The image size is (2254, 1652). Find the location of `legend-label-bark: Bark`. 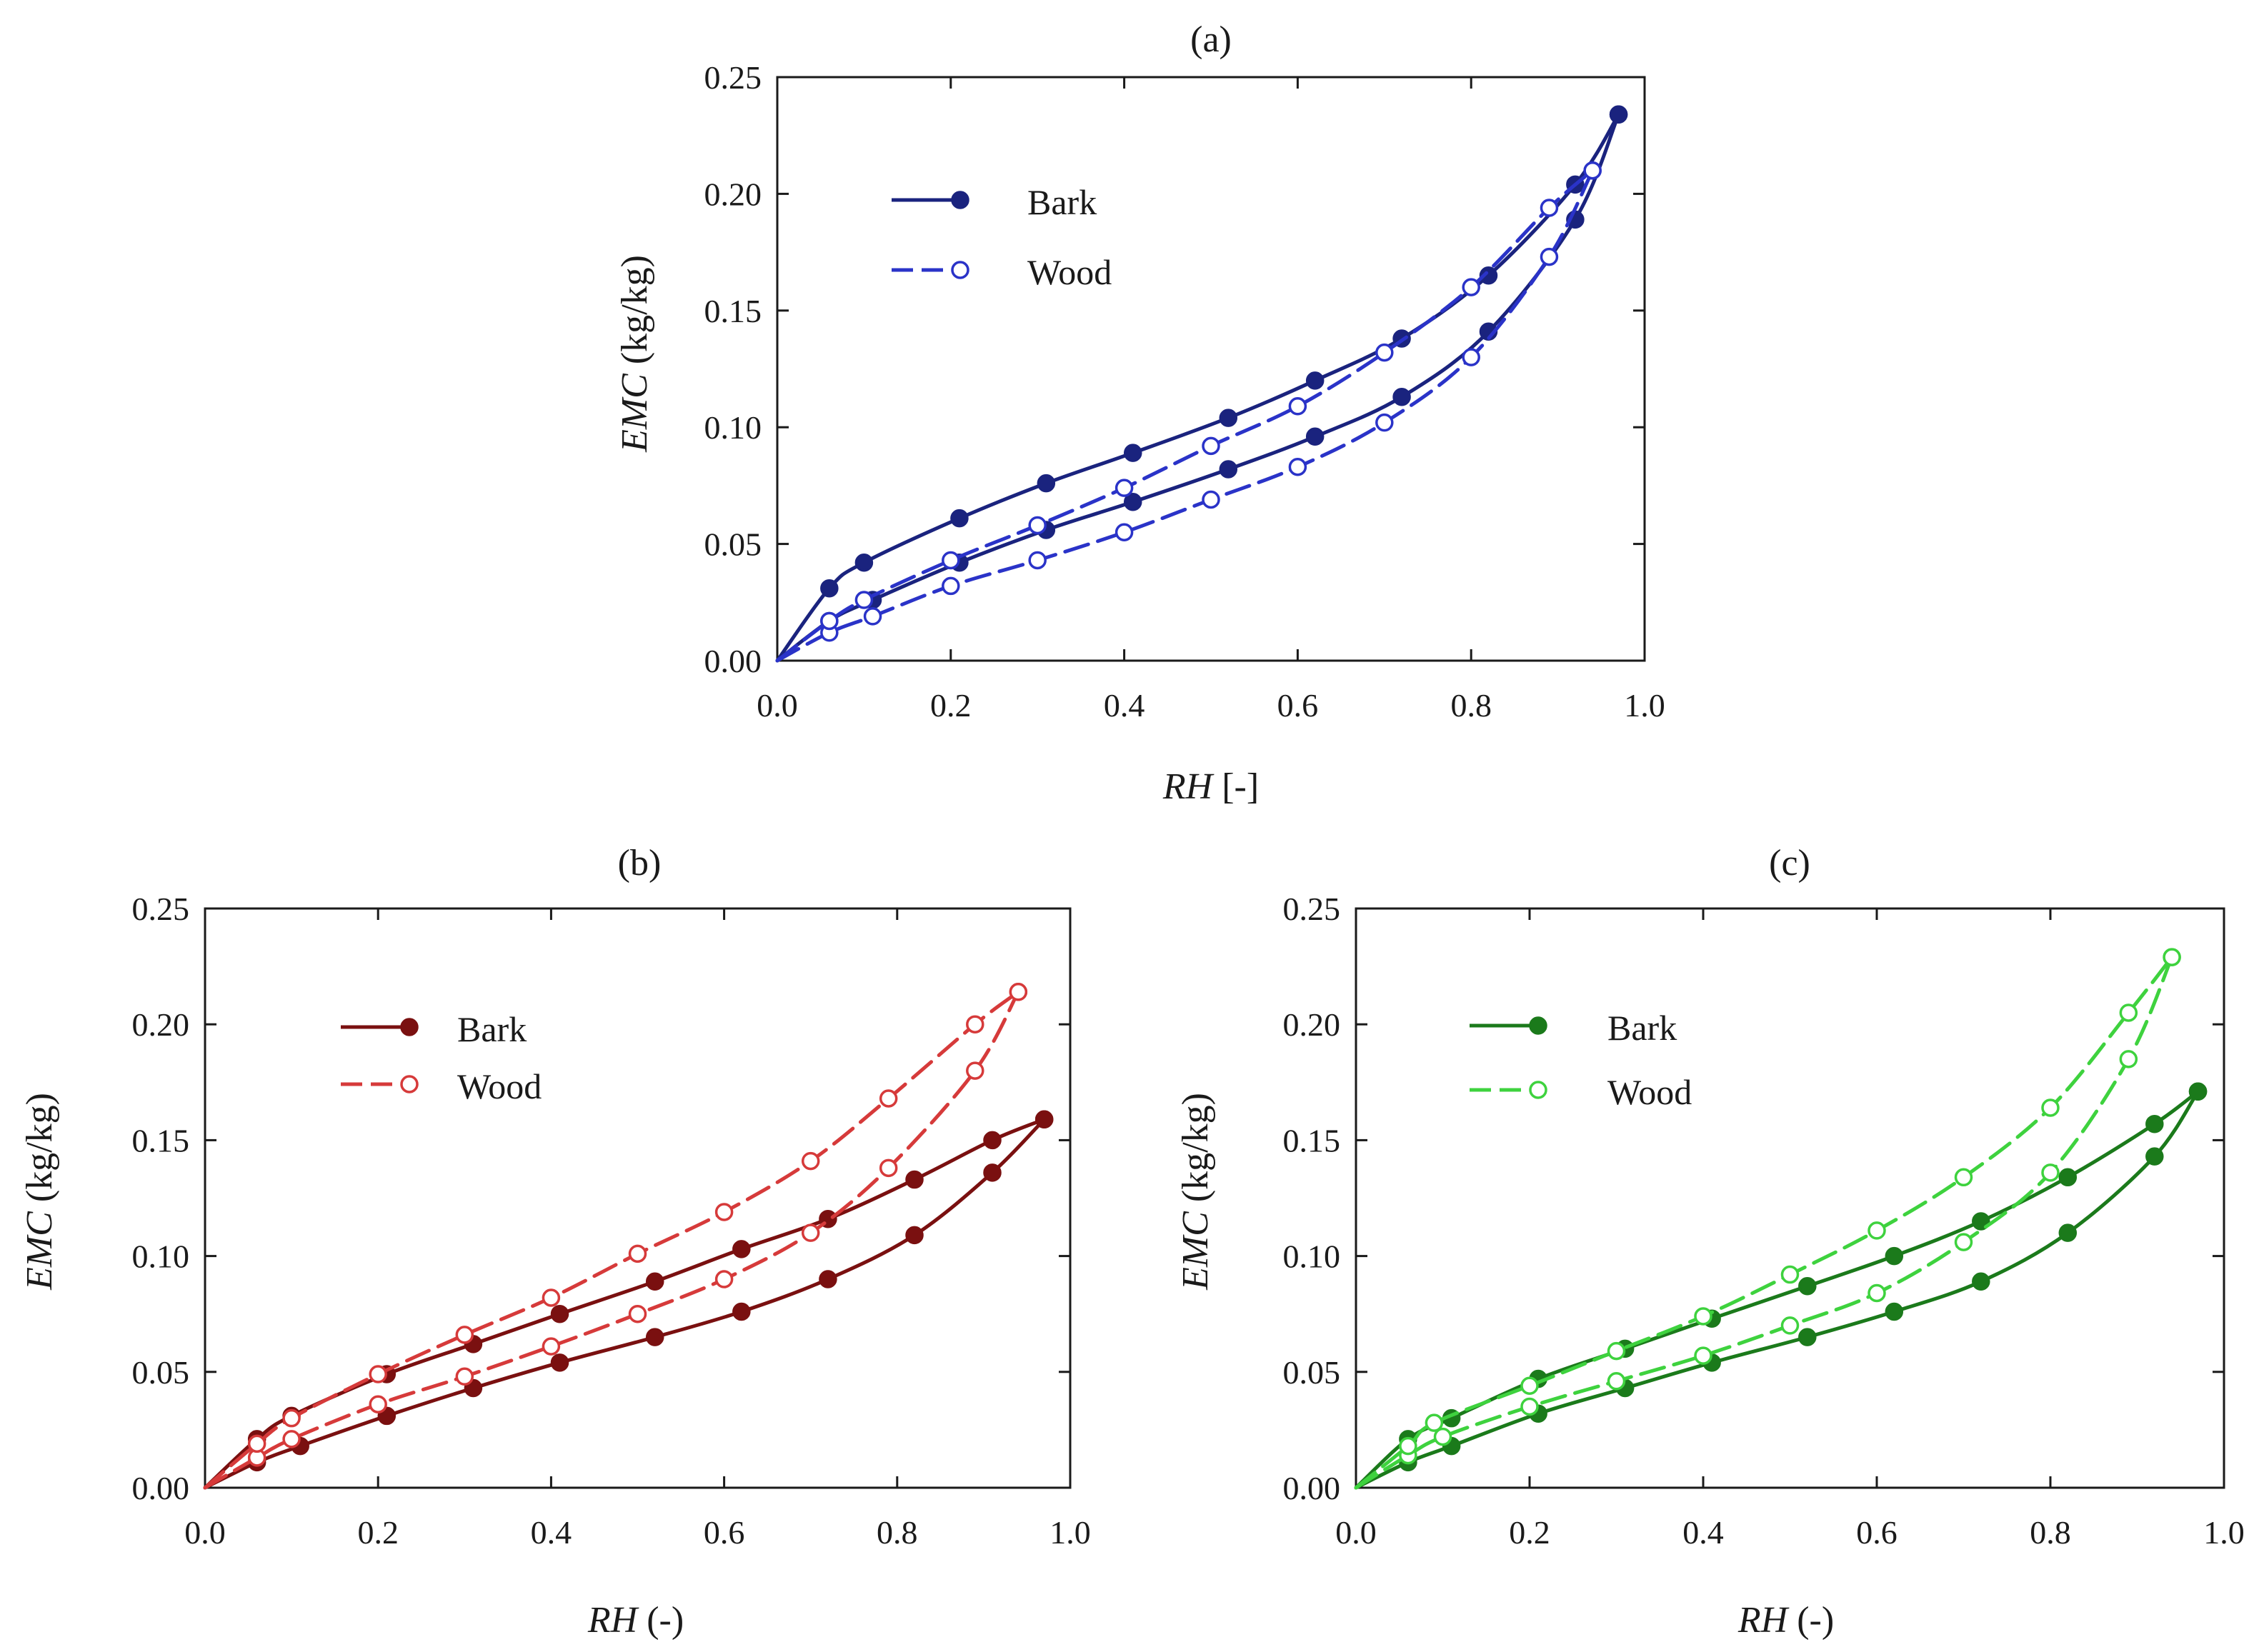

legend-label-bark: Bark is located at coordinates (492, 1029).